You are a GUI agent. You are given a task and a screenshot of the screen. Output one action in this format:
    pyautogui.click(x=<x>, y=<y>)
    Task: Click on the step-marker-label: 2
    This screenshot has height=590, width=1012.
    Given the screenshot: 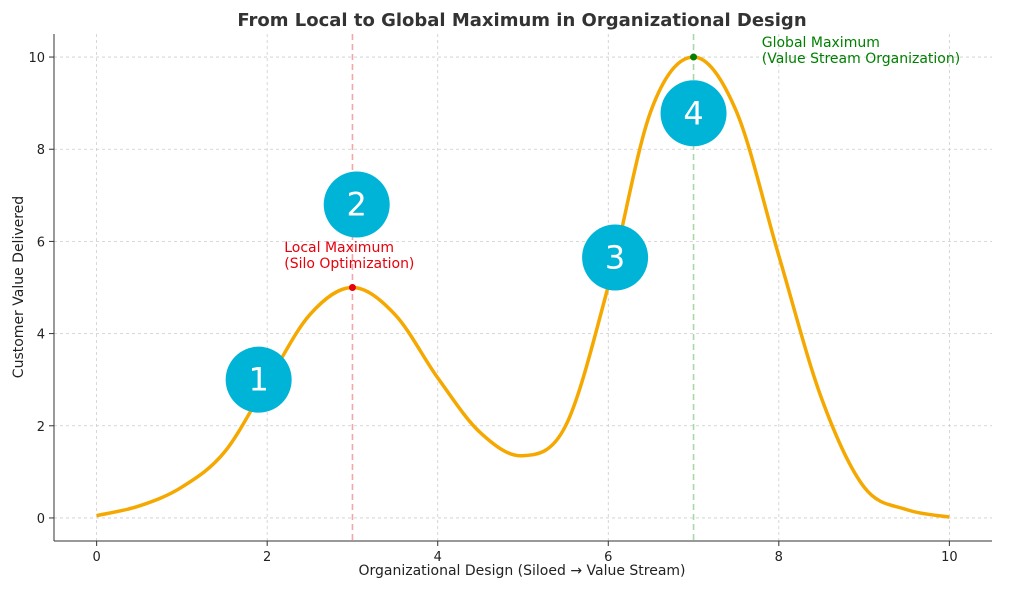 What is the action you would take?
    pyautogui.click(x=357, y=205)
    